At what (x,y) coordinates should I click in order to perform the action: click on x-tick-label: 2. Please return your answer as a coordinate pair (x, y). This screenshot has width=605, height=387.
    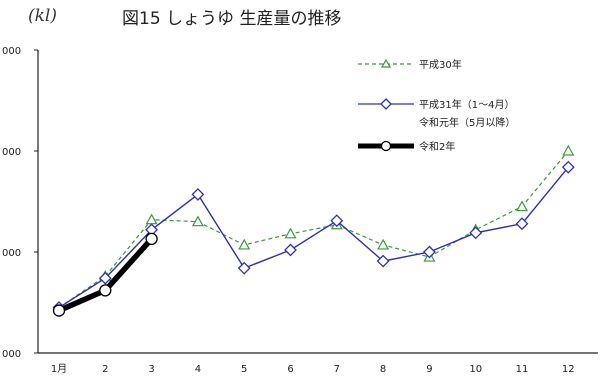
    Looking at the image, I should click on (105, 369).